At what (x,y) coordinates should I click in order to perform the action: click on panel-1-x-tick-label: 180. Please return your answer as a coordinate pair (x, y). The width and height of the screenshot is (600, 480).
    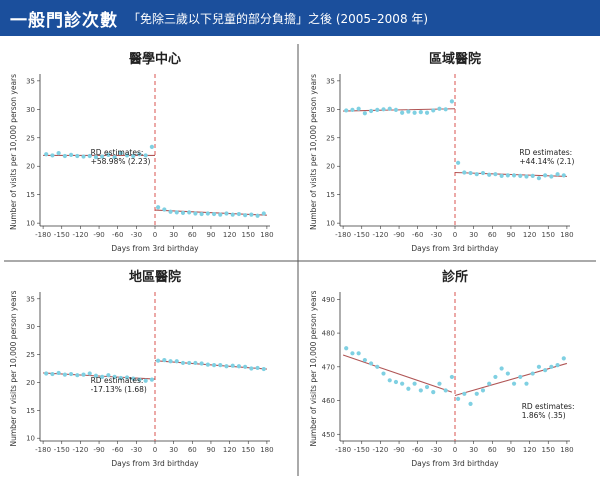
    Looking at the image, I should click on (266, 235).